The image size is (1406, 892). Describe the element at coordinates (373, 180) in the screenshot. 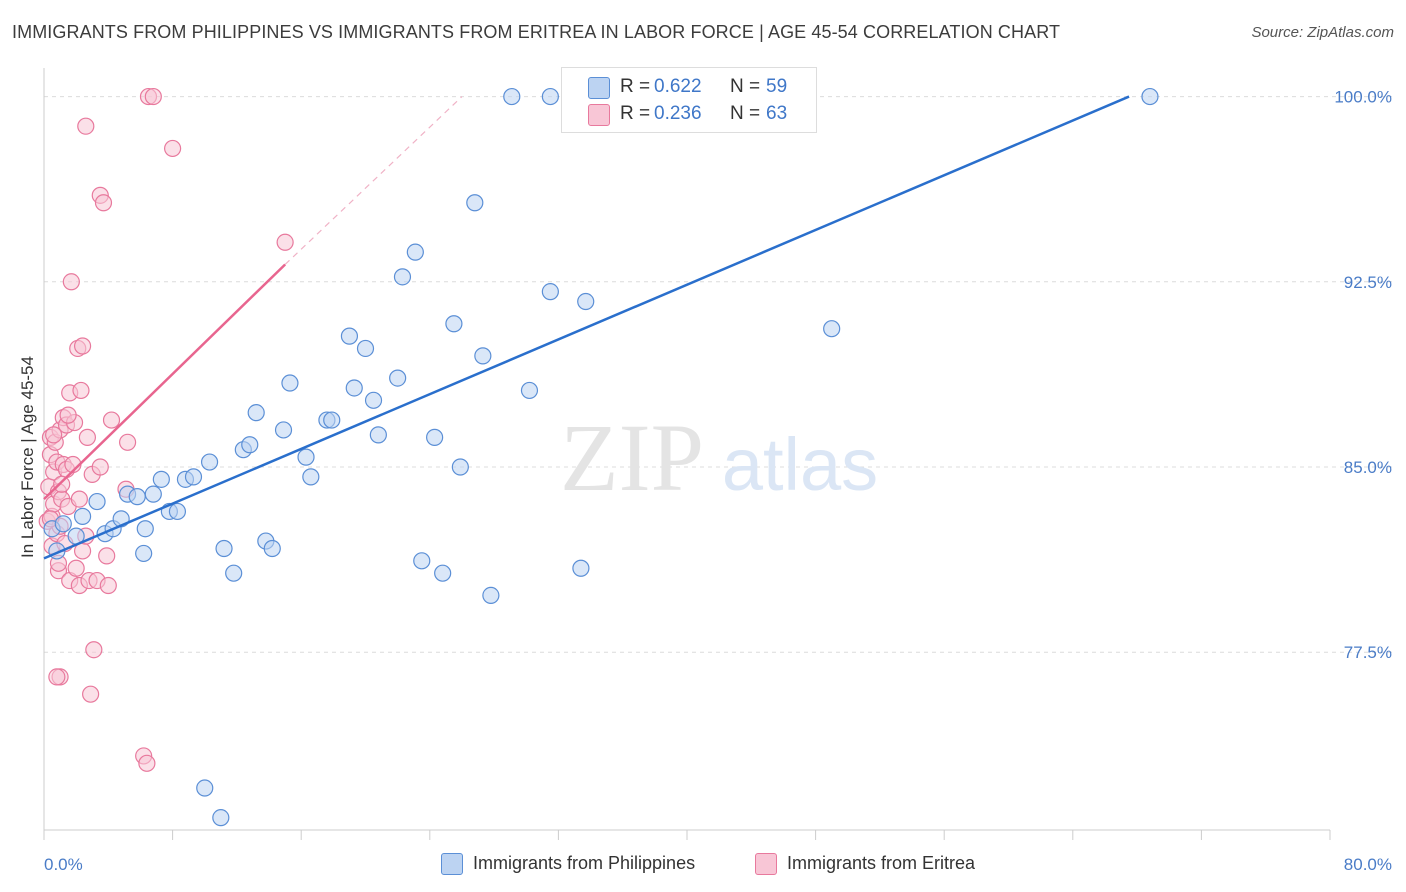

I see `eritrea-trend-extension` at that location.